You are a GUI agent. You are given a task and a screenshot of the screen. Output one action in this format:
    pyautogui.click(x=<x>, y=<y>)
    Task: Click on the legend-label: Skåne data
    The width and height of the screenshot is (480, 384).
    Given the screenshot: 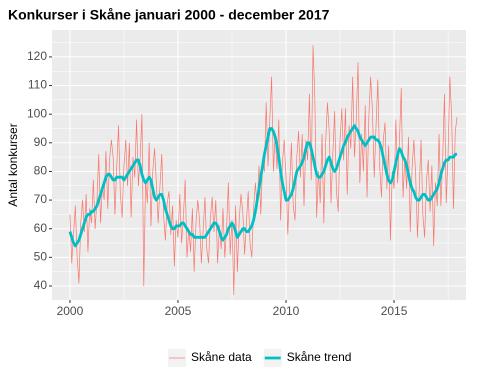 What is the action you would take?
    pyautogui.click(x=221, y=357)
    